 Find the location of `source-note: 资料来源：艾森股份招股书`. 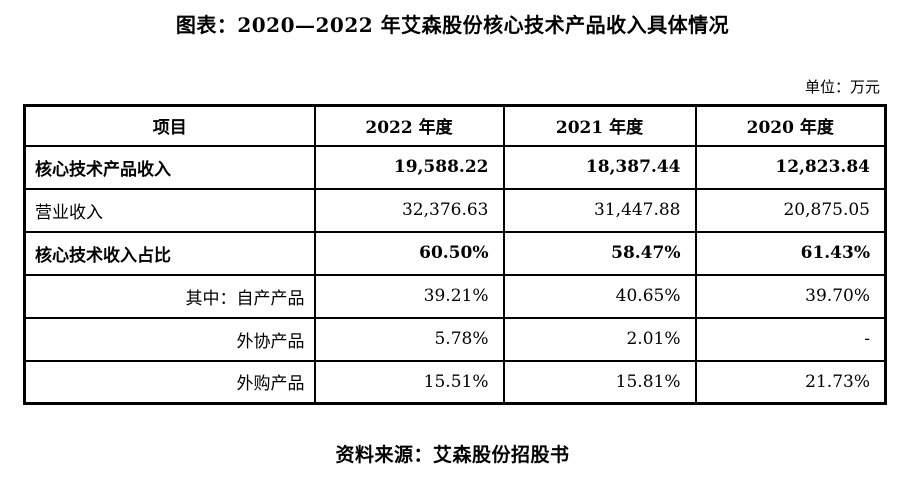

source-note: 资料来源：艾森股份招股书 is located at coordinates (452, 455).